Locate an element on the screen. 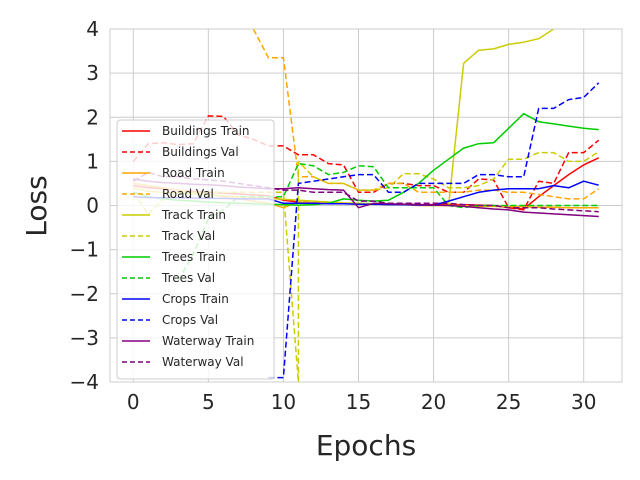  legend-label-waterway-train: Waterway Train is located at coordinates (208, 341).